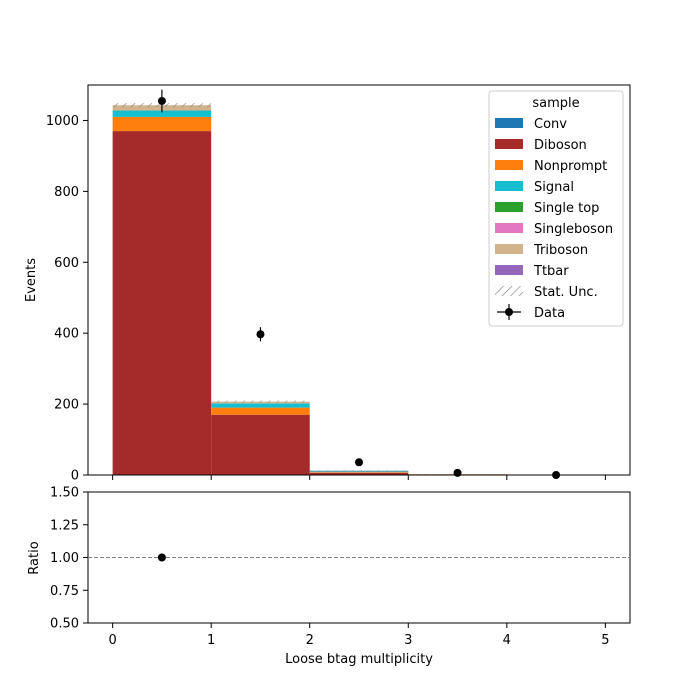 This screenshot has height=700, width=700. Describe the element at coordinates (509, 249) in the screenshot. I see `legend-swatch-triboson` at that location.